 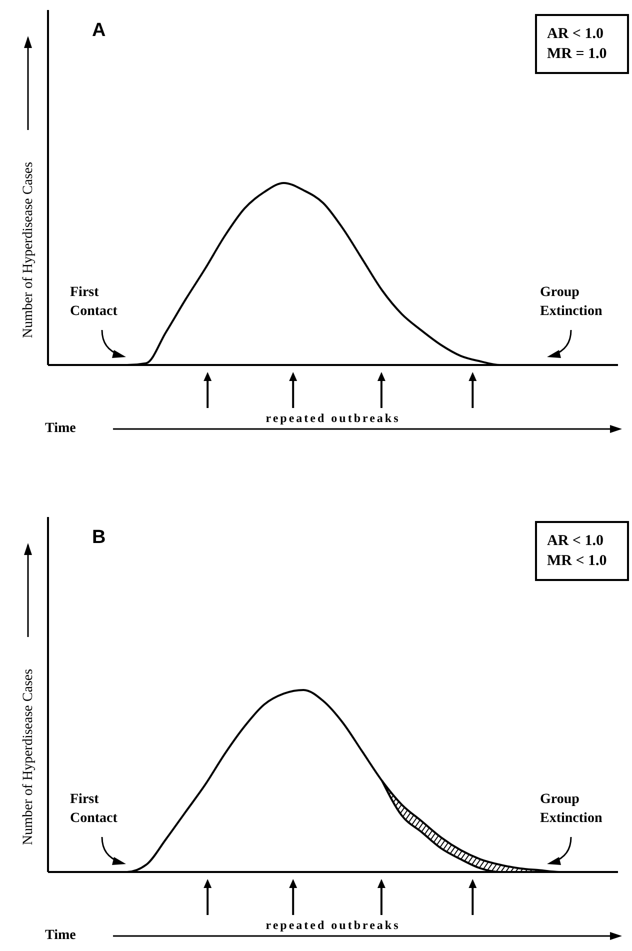 I want to click on text: MR = 1.0, so click(x=577, y=54).